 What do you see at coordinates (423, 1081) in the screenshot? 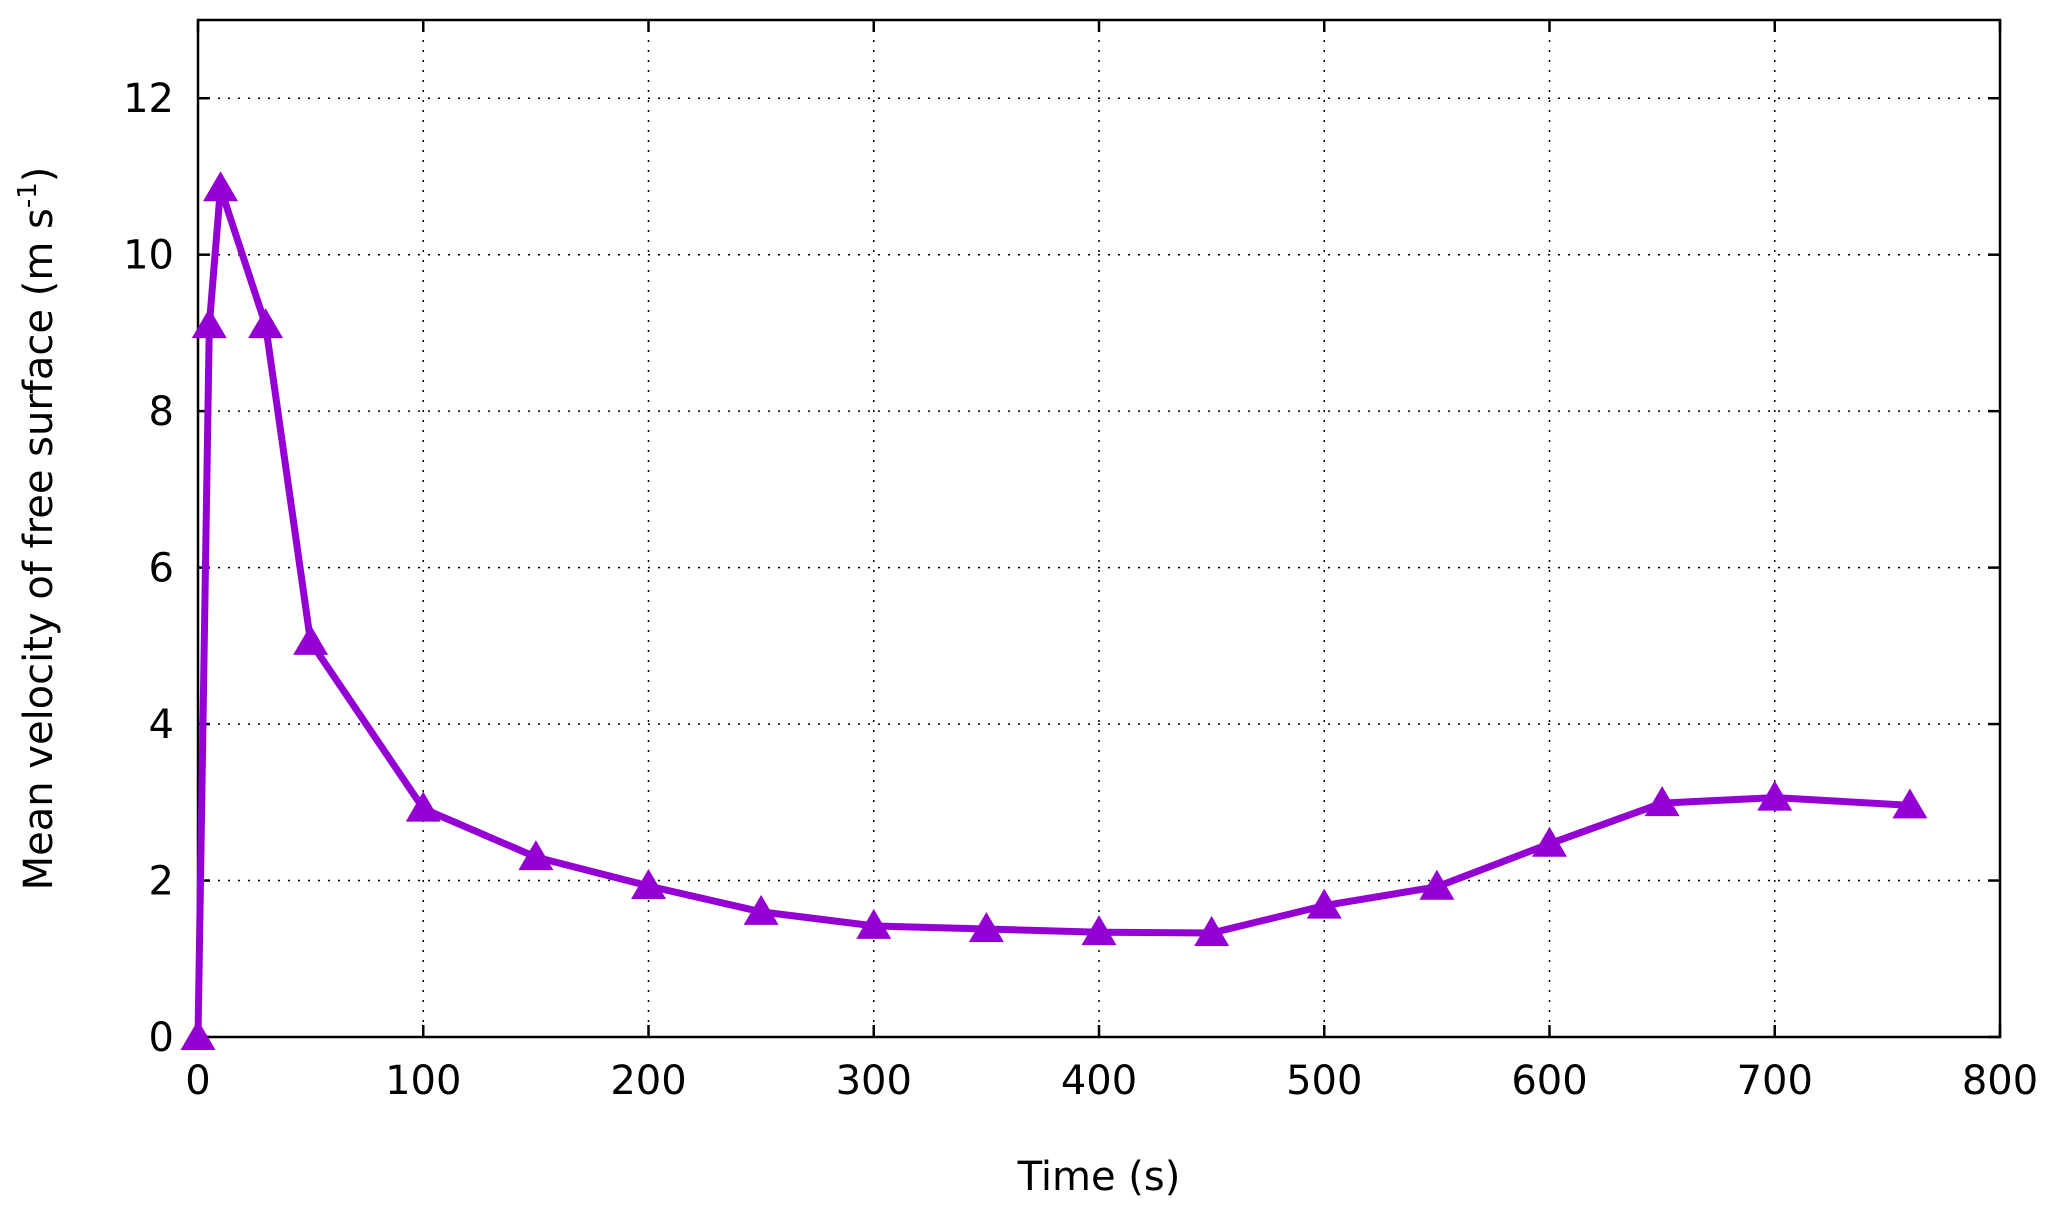
I see `x-tick-label: 100` at bounding box center [423, 1081].